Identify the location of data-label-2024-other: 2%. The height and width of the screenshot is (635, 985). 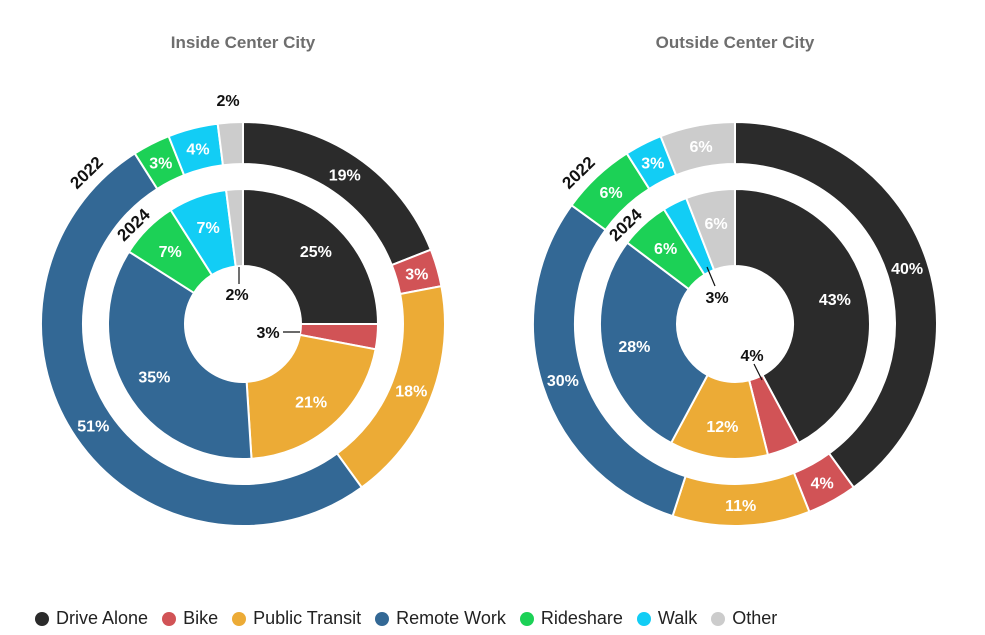
(236, 295).